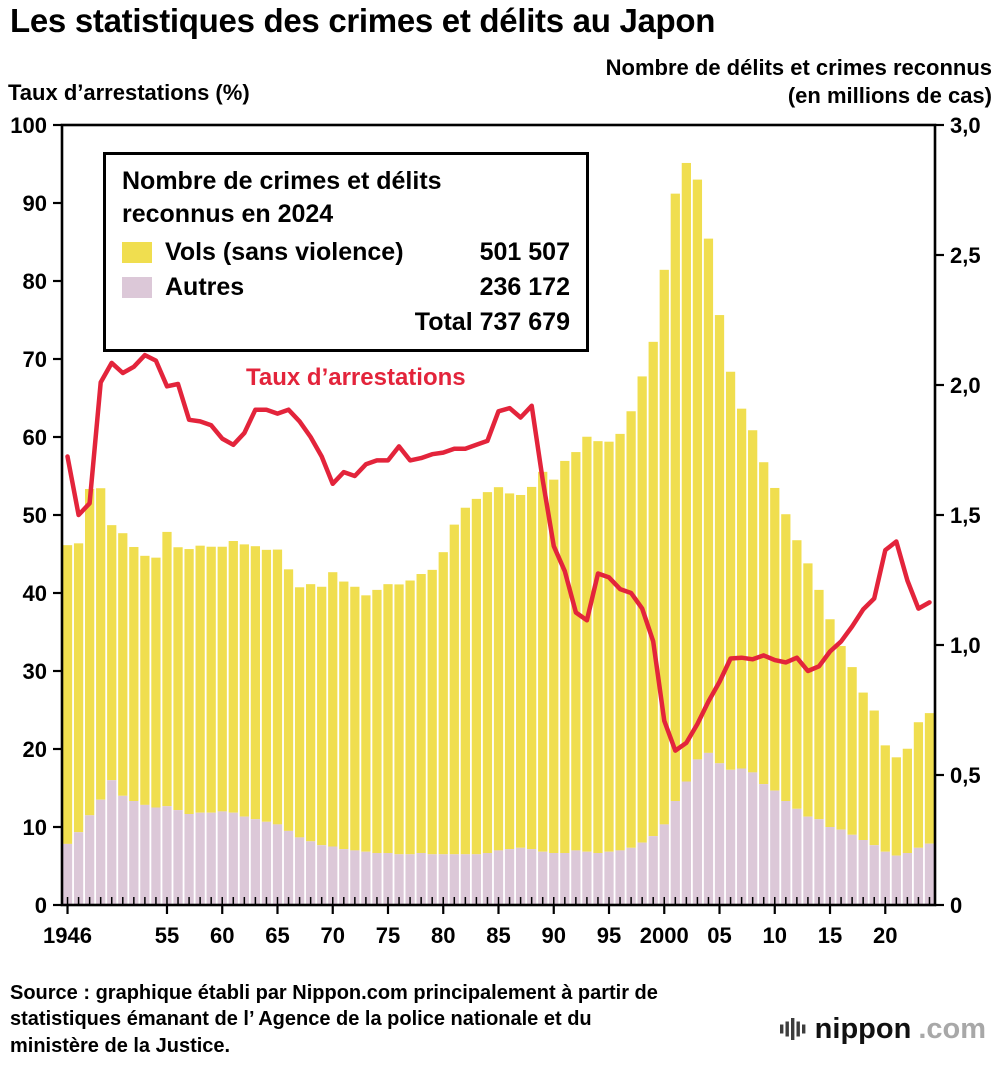 The height and width of the screenshot is (1068, 1000). I want to click on svg-text: 1,0, so click(965, 645).